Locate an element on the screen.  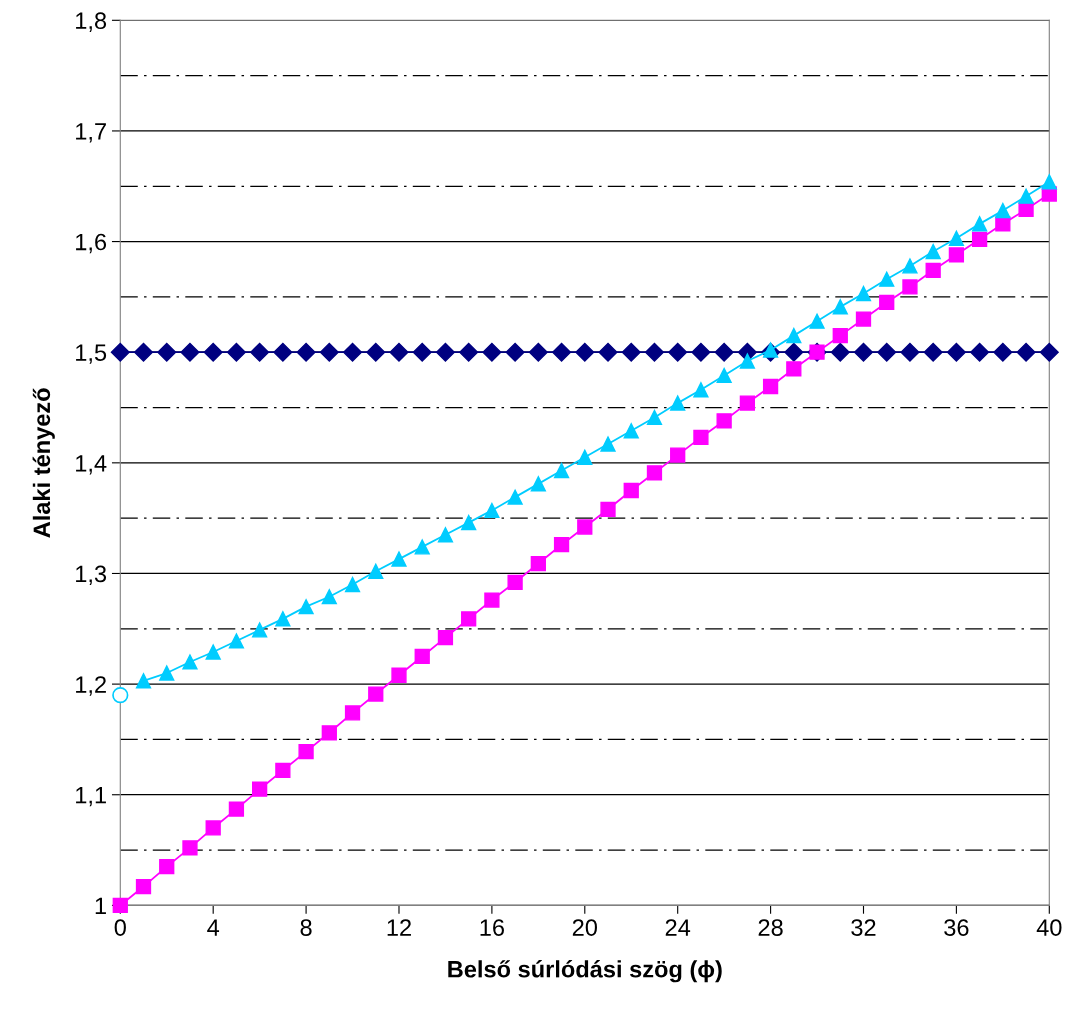
x-tick-label: 0 is located at coordinates (120, 927).